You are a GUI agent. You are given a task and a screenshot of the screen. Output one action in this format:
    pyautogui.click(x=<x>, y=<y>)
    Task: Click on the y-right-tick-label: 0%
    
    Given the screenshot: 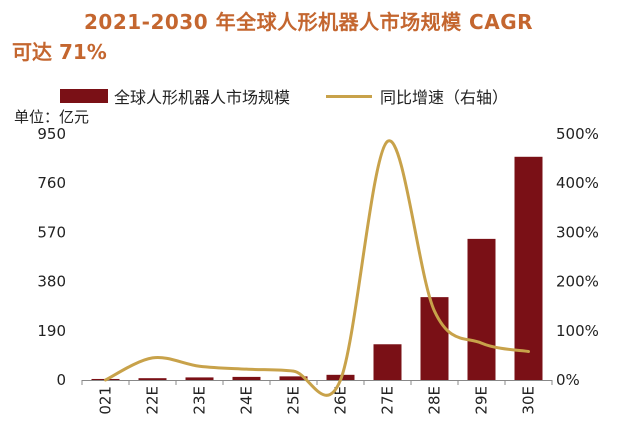 What is the action you would take?
    pyautogui.click(x=568, y=380)
    